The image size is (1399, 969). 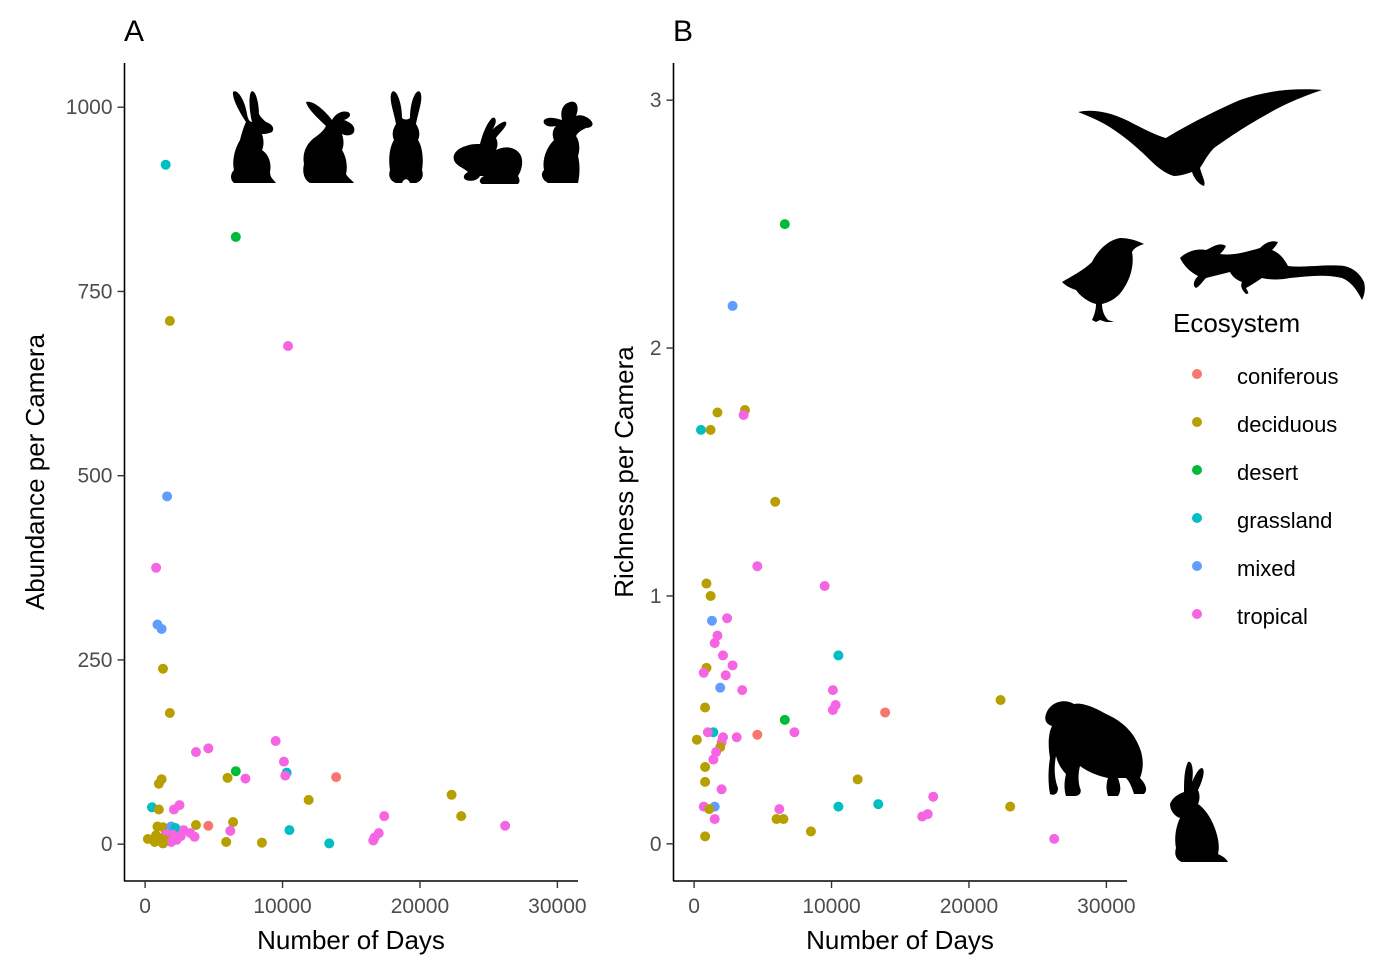 I want to click on legend-key-tropical, so click(x=1197, y=614).